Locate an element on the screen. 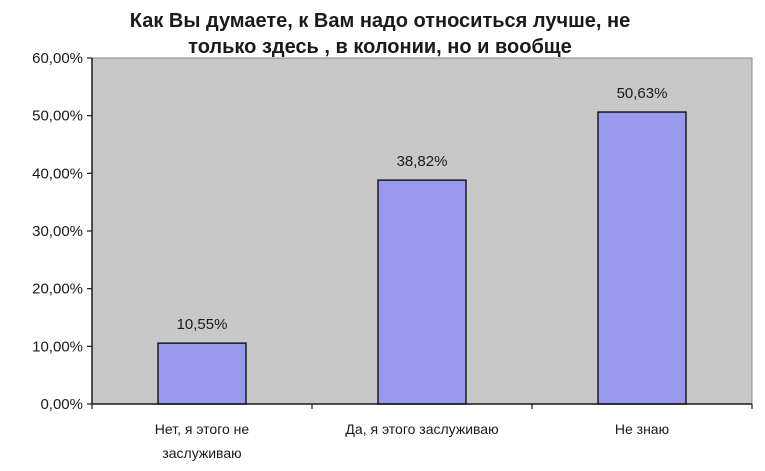 The height and width of the screenshot is (471, 765). y-tick-label: 50,00% is located at coordinates (57, 116).